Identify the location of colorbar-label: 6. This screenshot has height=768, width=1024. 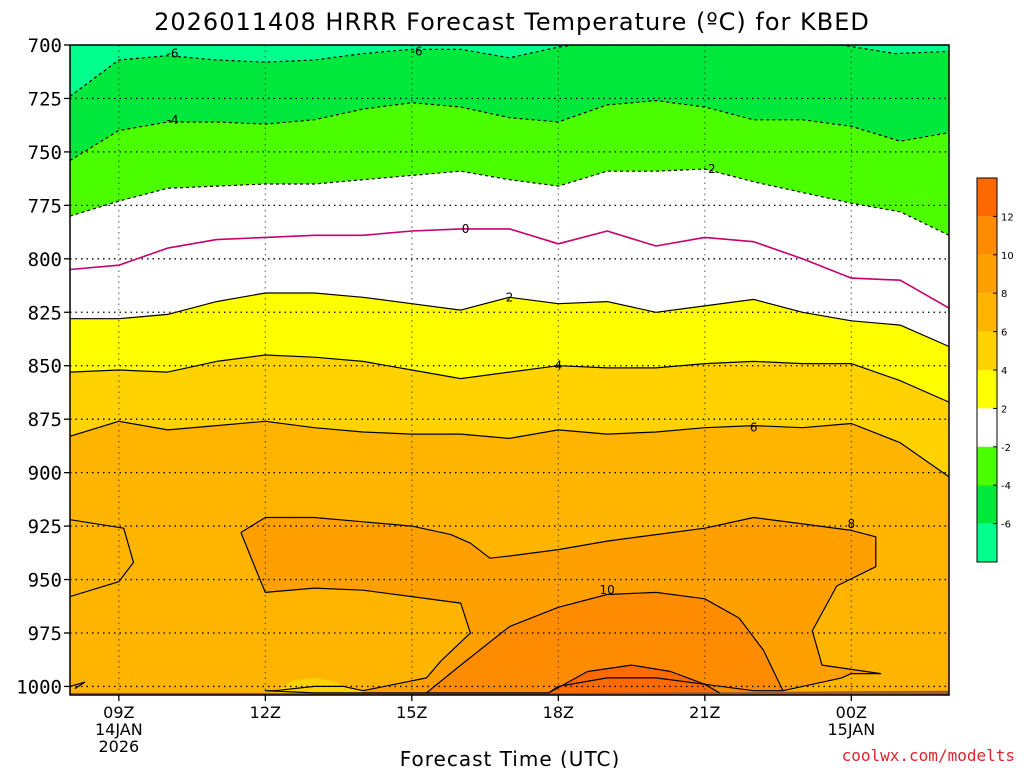
(1004, 333).